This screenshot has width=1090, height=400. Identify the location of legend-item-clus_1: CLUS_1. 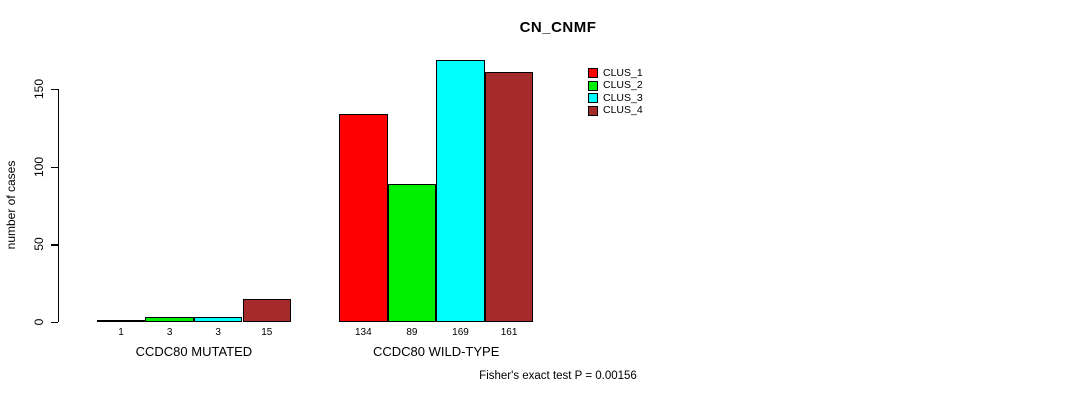
(615, 72).